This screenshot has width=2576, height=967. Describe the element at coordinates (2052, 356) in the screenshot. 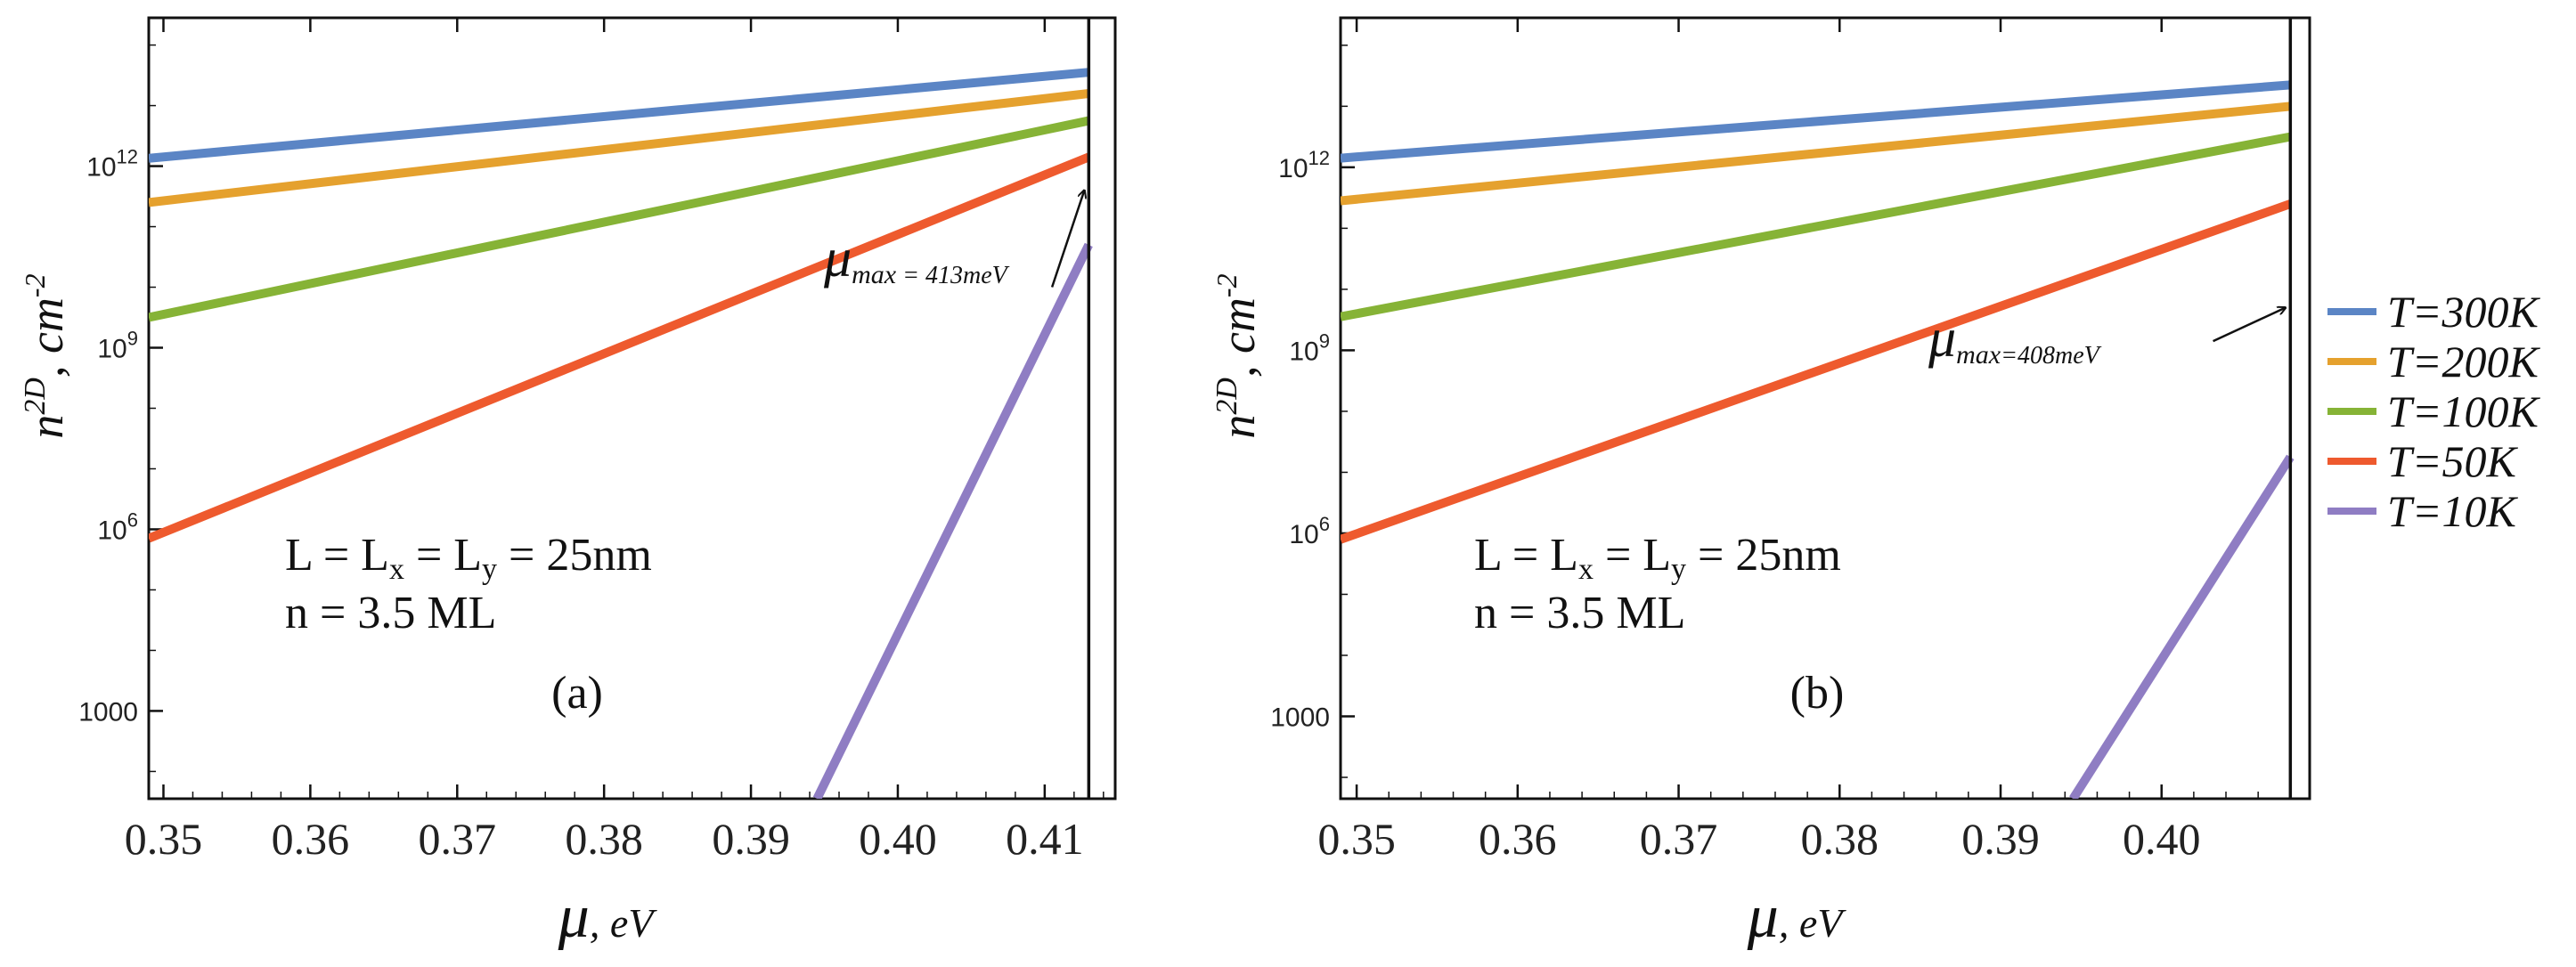

I see `mu-max-value: =408meV` at that location.